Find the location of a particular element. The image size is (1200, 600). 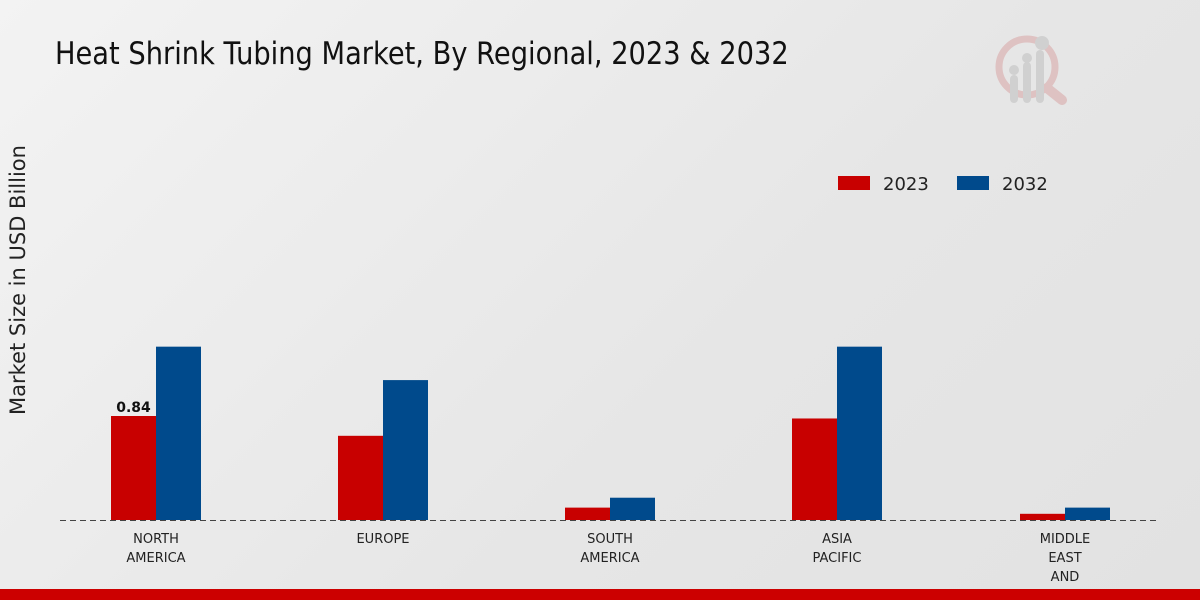

legend-swatch-2023 is located at coordinates (854, 183).